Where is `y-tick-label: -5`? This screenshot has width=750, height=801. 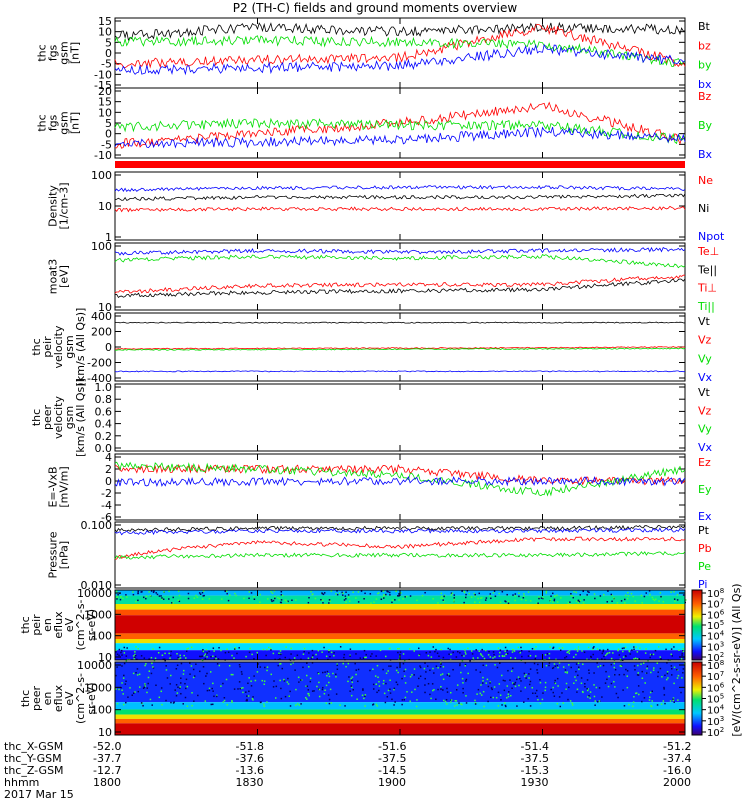
y-tick-label: -5 is located at coordinates (106, 64).